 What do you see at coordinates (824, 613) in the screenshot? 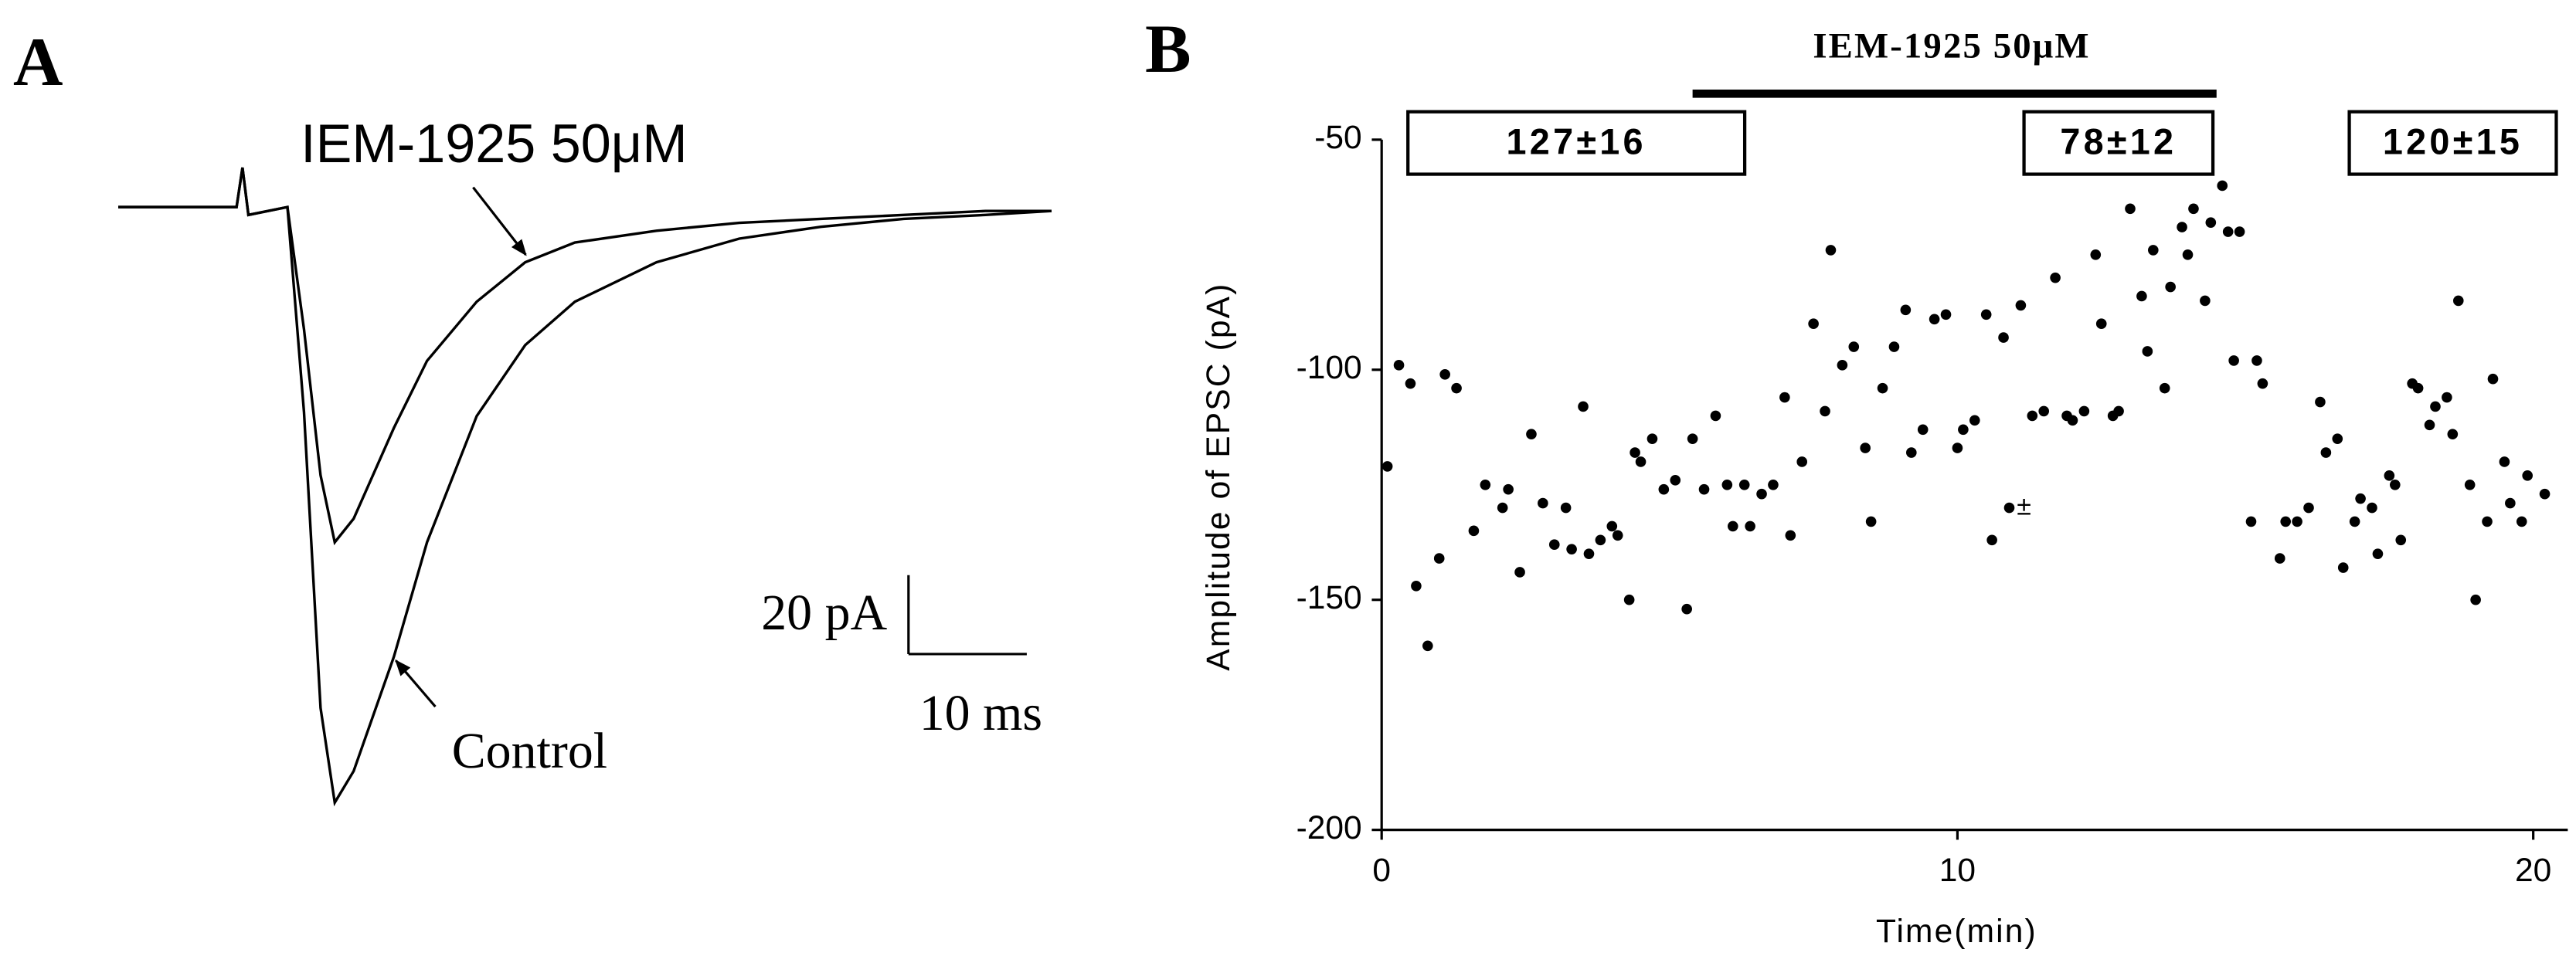
I see `scale-label: 20 pA` at bounding box center [824, 613].